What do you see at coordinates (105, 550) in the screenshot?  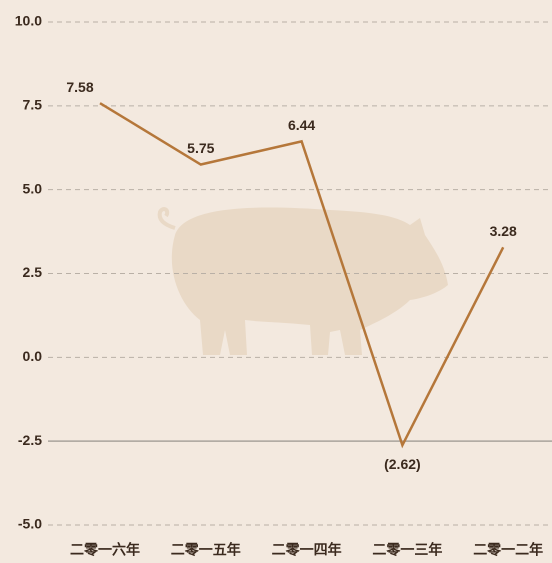 I see `x-tick-label: 二零一六年` at bounding box center [105, 550].